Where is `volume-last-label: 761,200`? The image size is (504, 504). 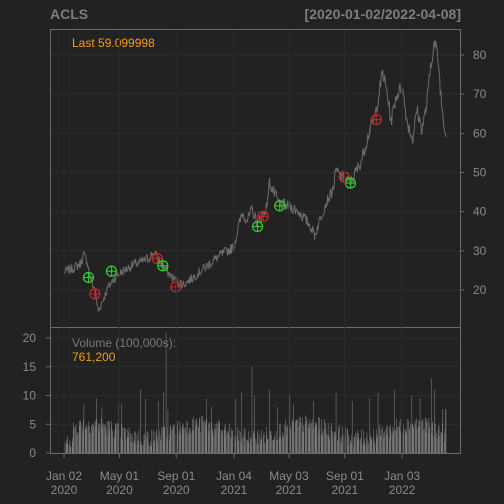
volume-last-label: 761,200 is located at coordinates (94, 357).